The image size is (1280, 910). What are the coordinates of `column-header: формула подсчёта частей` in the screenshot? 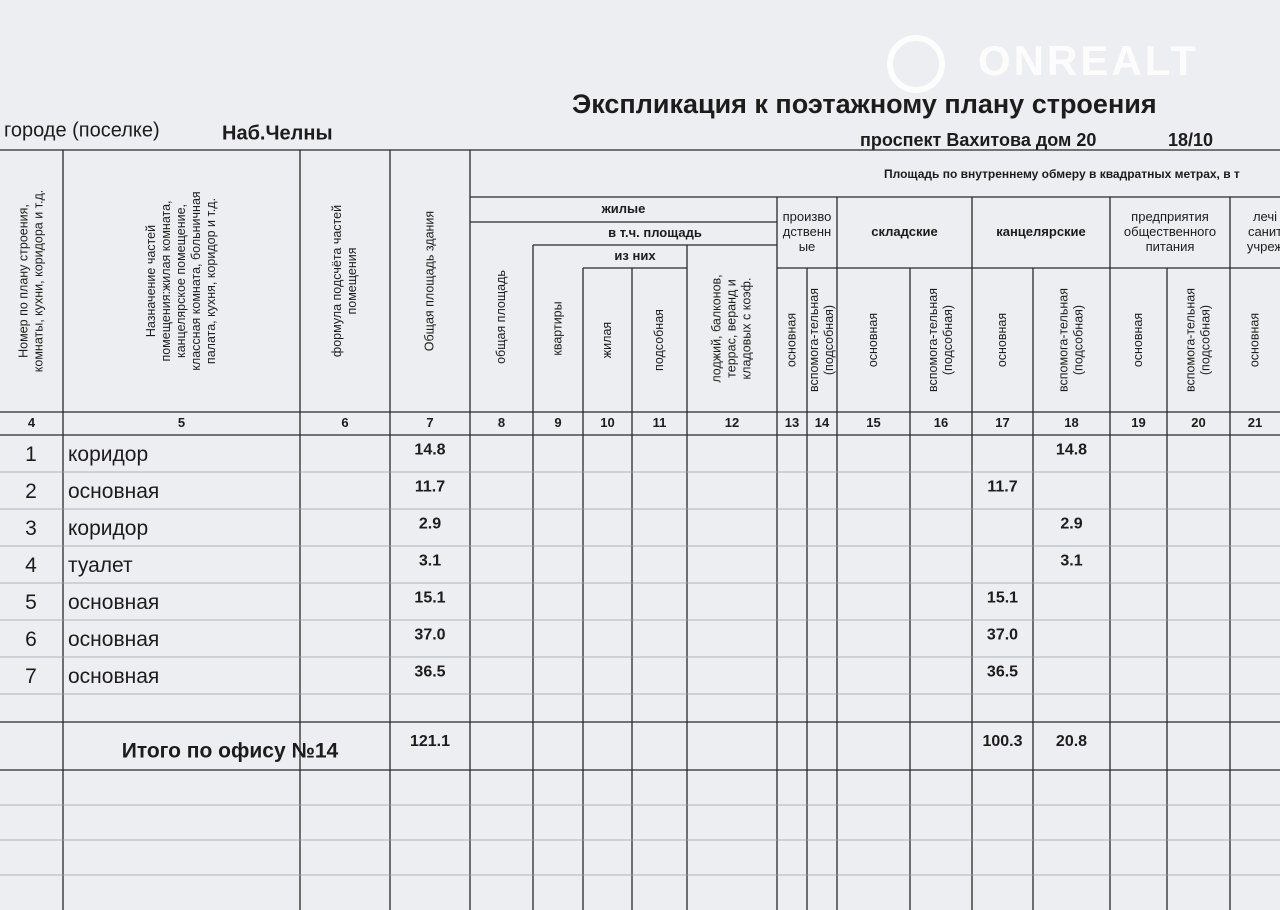 It's located at (337, 281).